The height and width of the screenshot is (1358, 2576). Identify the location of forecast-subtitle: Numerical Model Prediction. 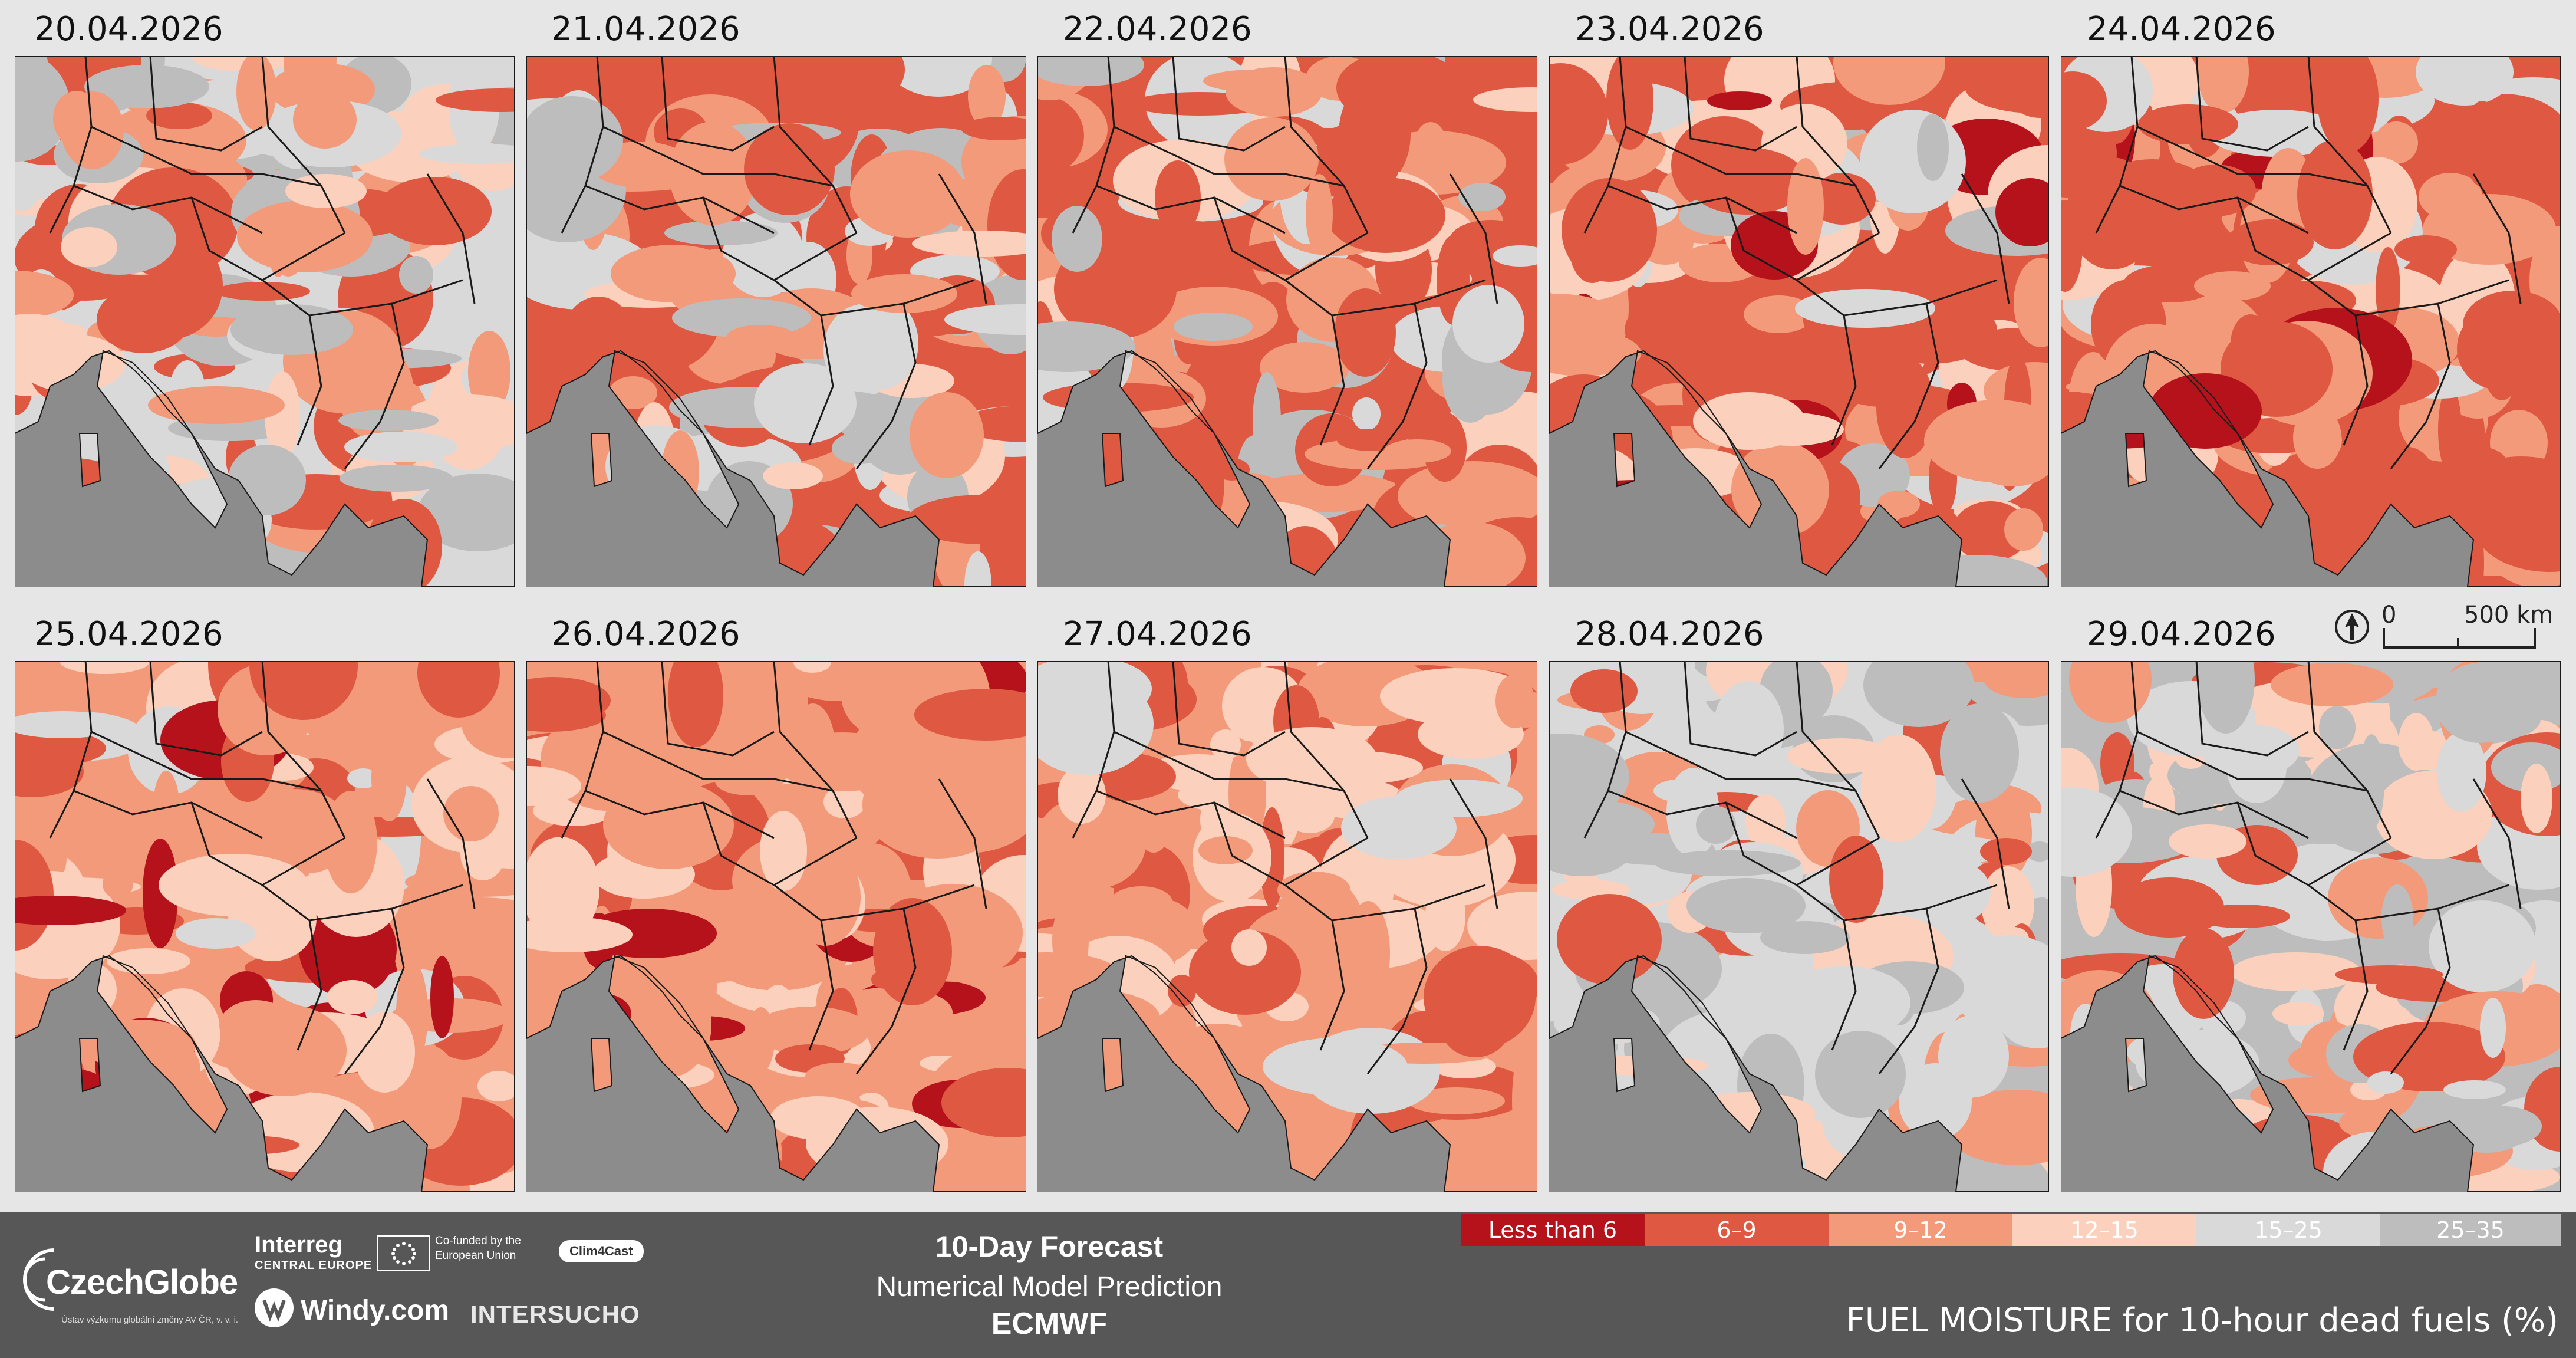
(1049, 1287).